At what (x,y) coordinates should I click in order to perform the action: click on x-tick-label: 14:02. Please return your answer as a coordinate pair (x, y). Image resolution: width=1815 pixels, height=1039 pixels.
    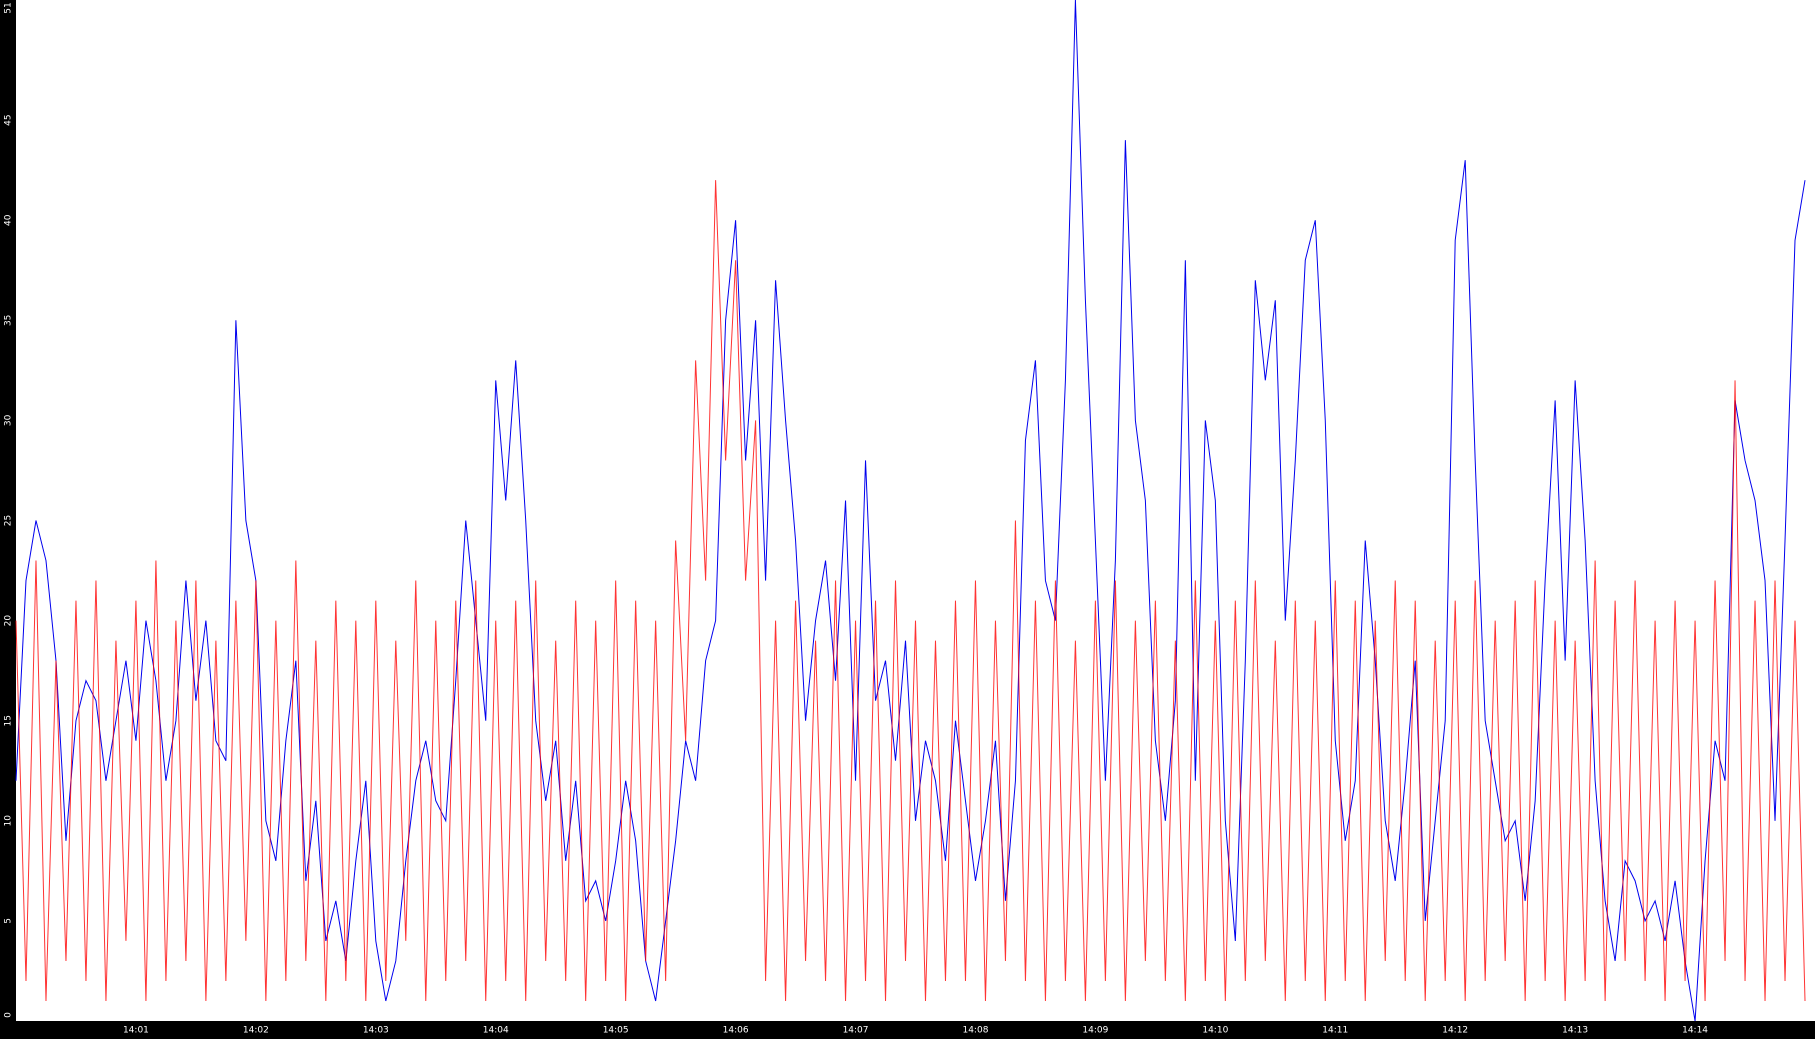
    Looking at the image, I should click on (256, 1031).